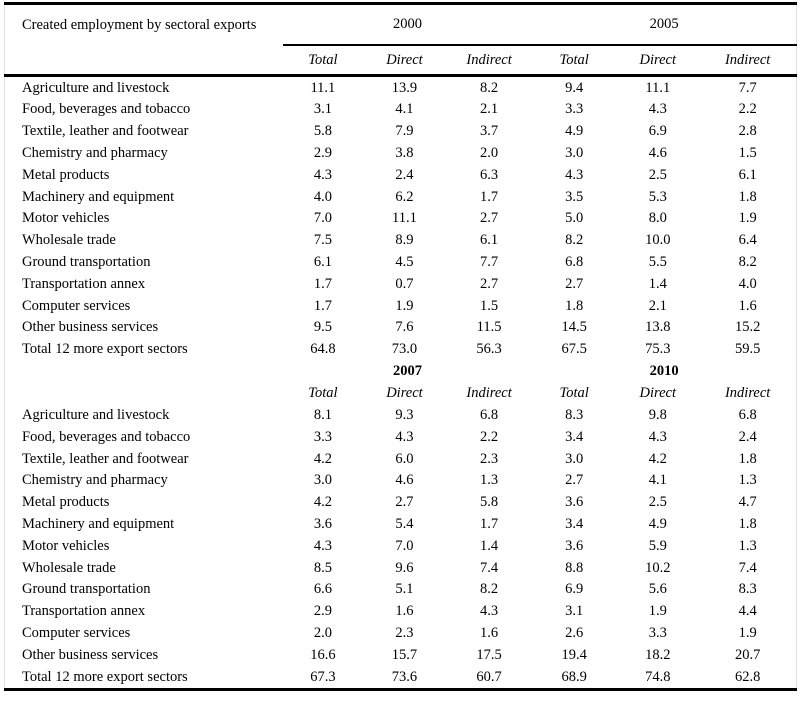 The width and height of the screenshot is (803, 711). Describe the element at coordinates (404, 480) in the screenshot. I see `value-direct-a: 4.6` at that location.